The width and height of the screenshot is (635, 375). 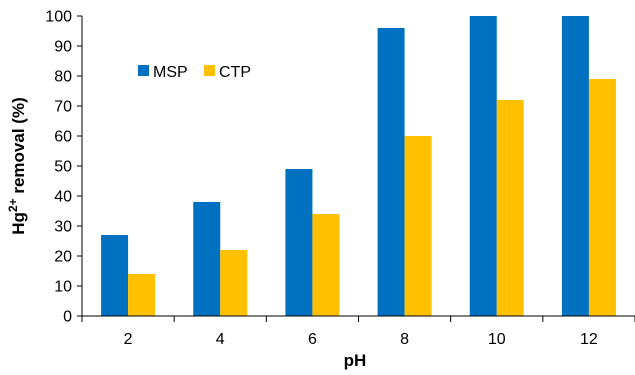 I want to click on legend-label-msp: MSP, so click(x=170, y=72).